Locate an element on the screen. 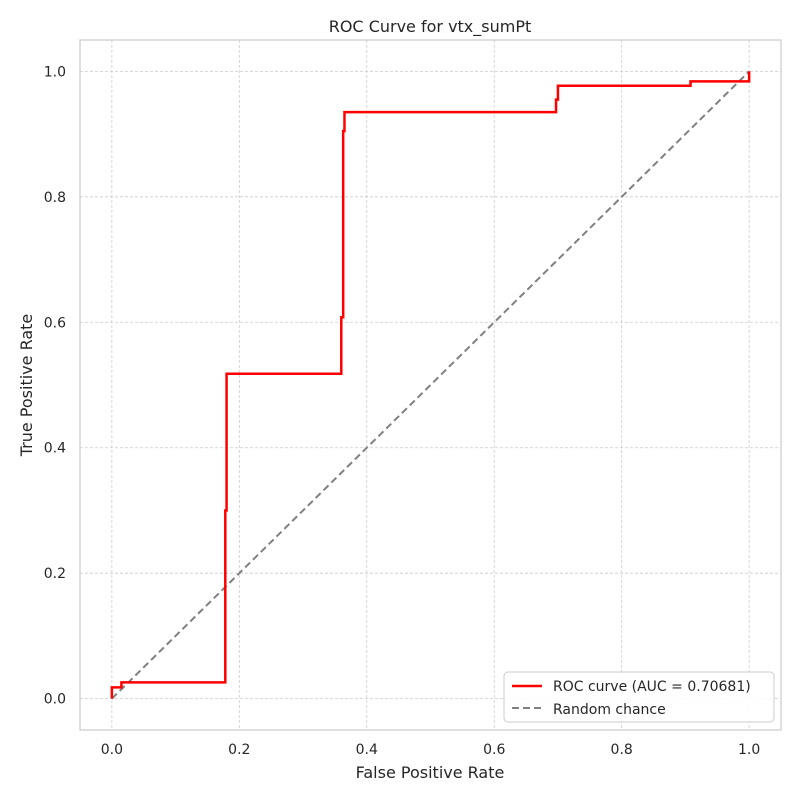  y-tick-label: 0.0 is located at coordinates (55, 700).